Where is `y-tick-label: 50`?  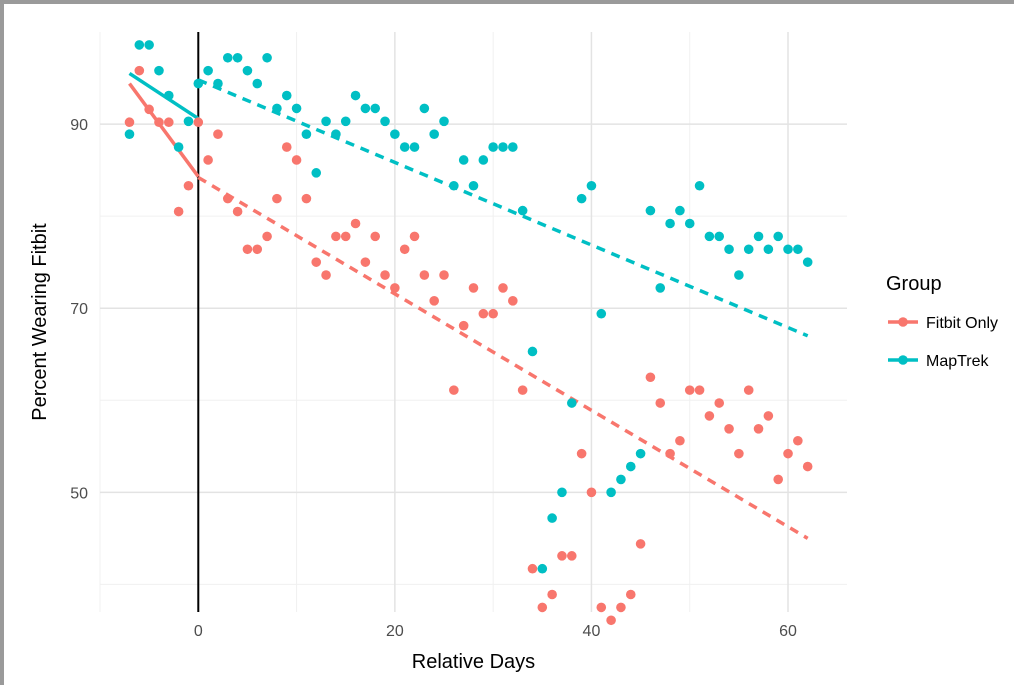 y-tick-label: 50 is located at coordinates (79, 493).